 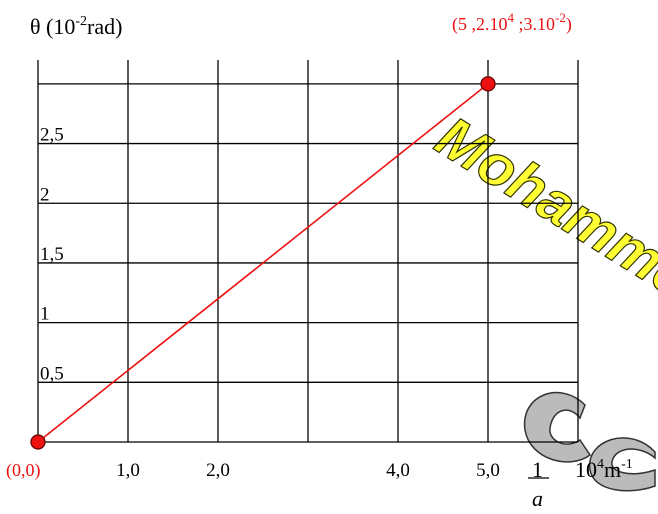 What do you see at coordinates (52, 373) in the screenshot?
I see `y-tick-label: 0,5` at bounding box center [52, 373].